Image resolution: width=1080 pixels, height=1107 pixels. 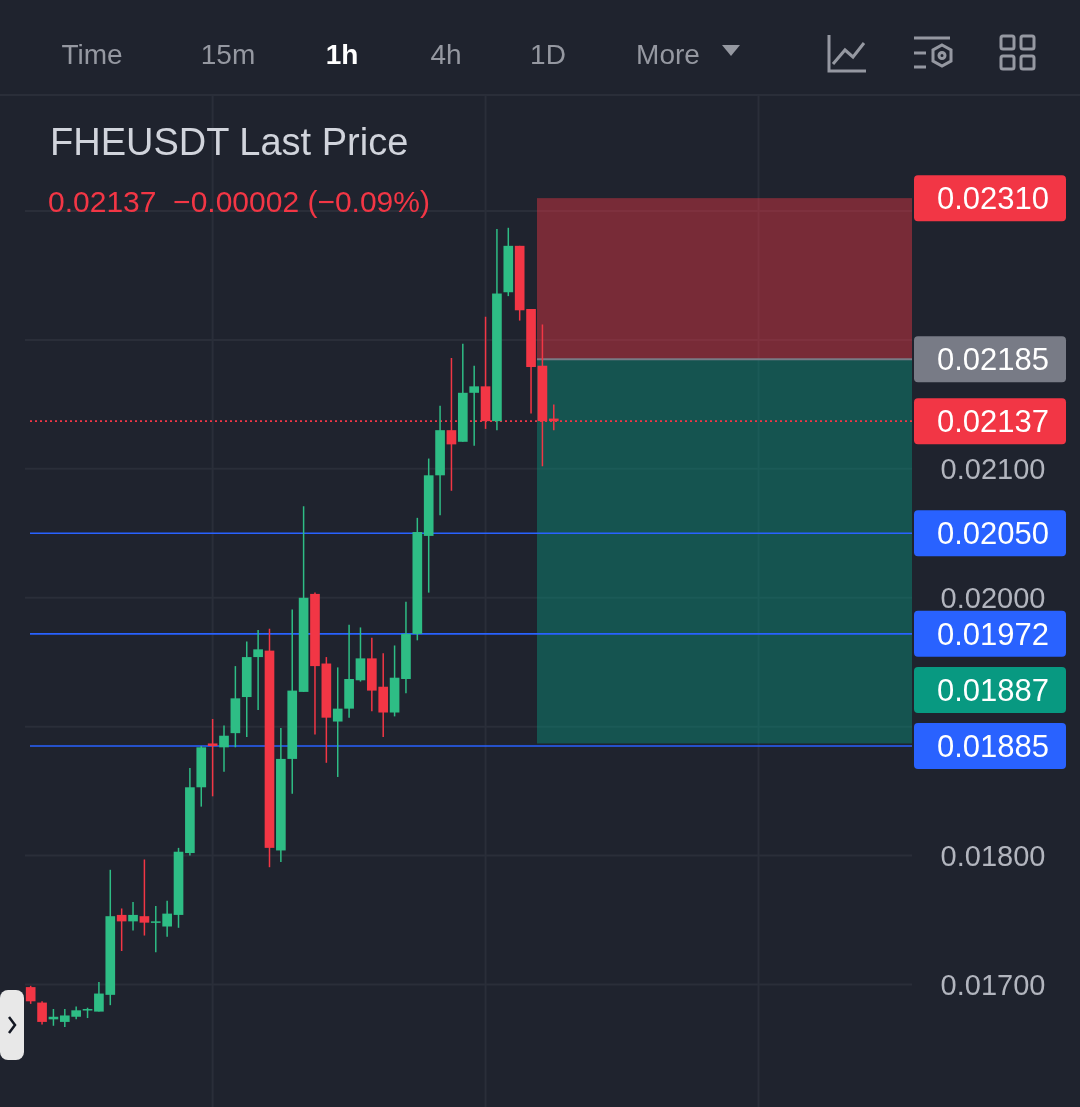 I want to click on ref-line-label: 0.01972, so click(x=993, y=635).